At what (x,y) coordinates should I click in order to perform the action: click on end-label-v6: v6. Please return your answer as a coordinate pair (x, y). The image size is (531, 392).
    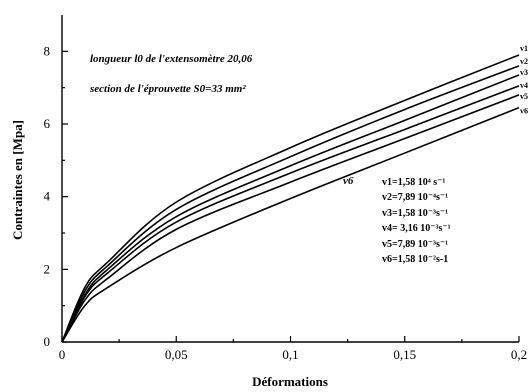
    Looking at the image, I should click on (524, 111).